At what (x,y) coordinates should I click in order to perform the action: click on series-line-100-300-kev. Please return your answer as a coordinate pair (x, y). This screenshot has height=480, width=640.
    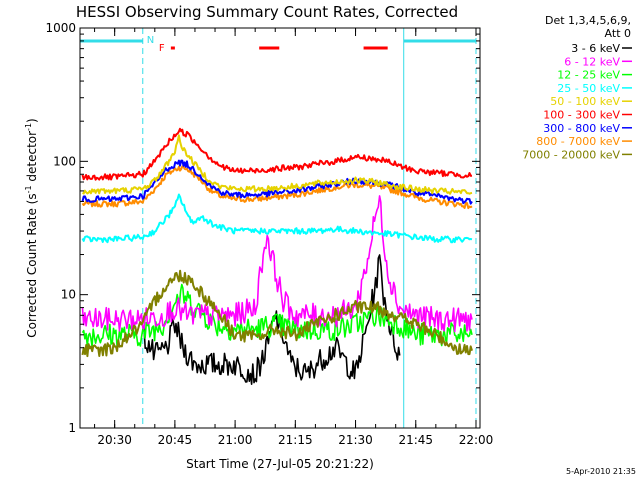
    Looking at the image, I should click on (277, 154).